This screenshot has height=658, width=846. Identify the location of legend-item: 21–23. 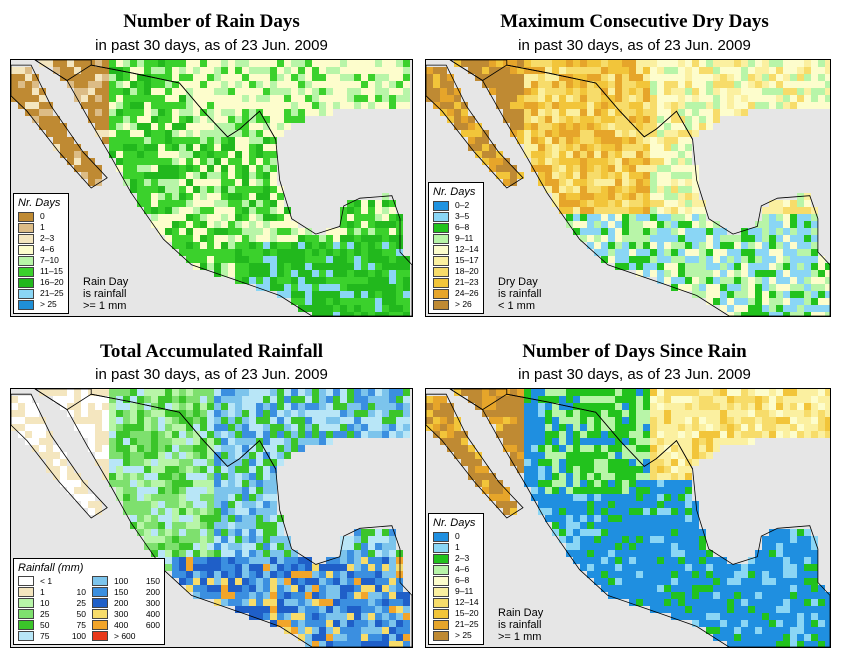
(456, 282).